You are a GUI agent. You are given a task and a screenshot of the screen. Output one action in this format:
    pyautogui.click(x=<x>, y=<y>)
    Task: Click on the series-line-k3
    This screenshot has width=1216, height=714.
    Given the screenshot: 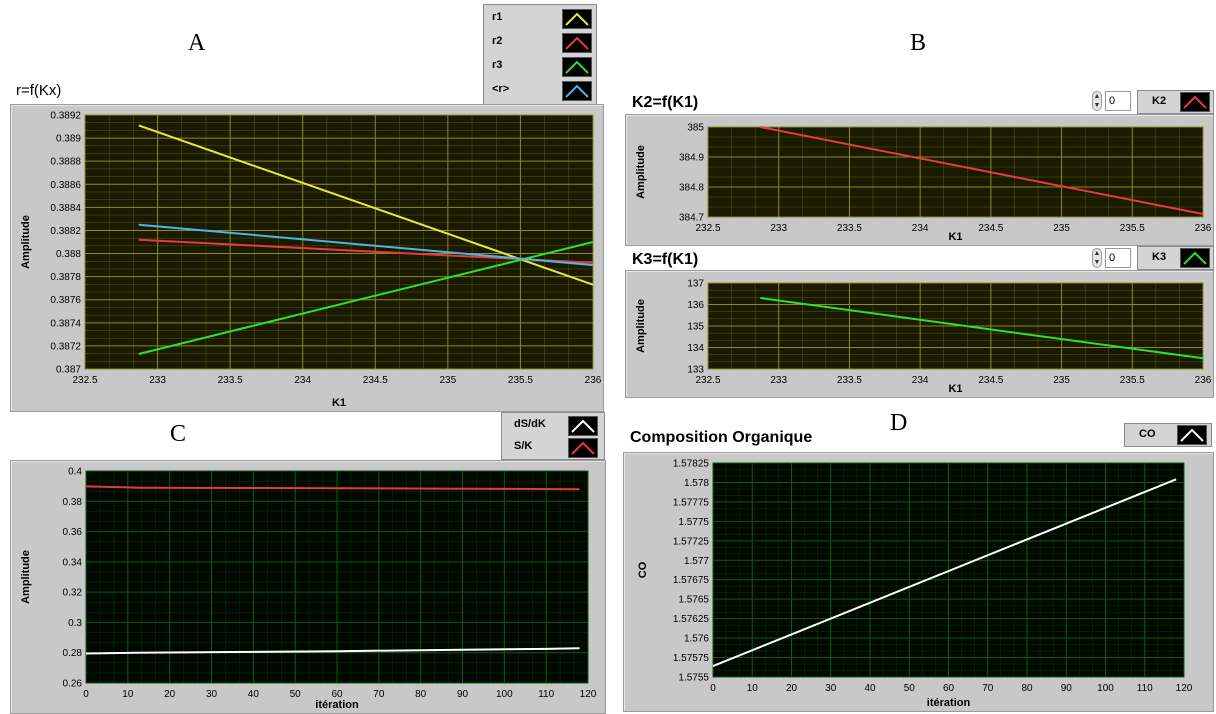 What is the action you would take?
    pyautogui.click(x=982, y=328)
    